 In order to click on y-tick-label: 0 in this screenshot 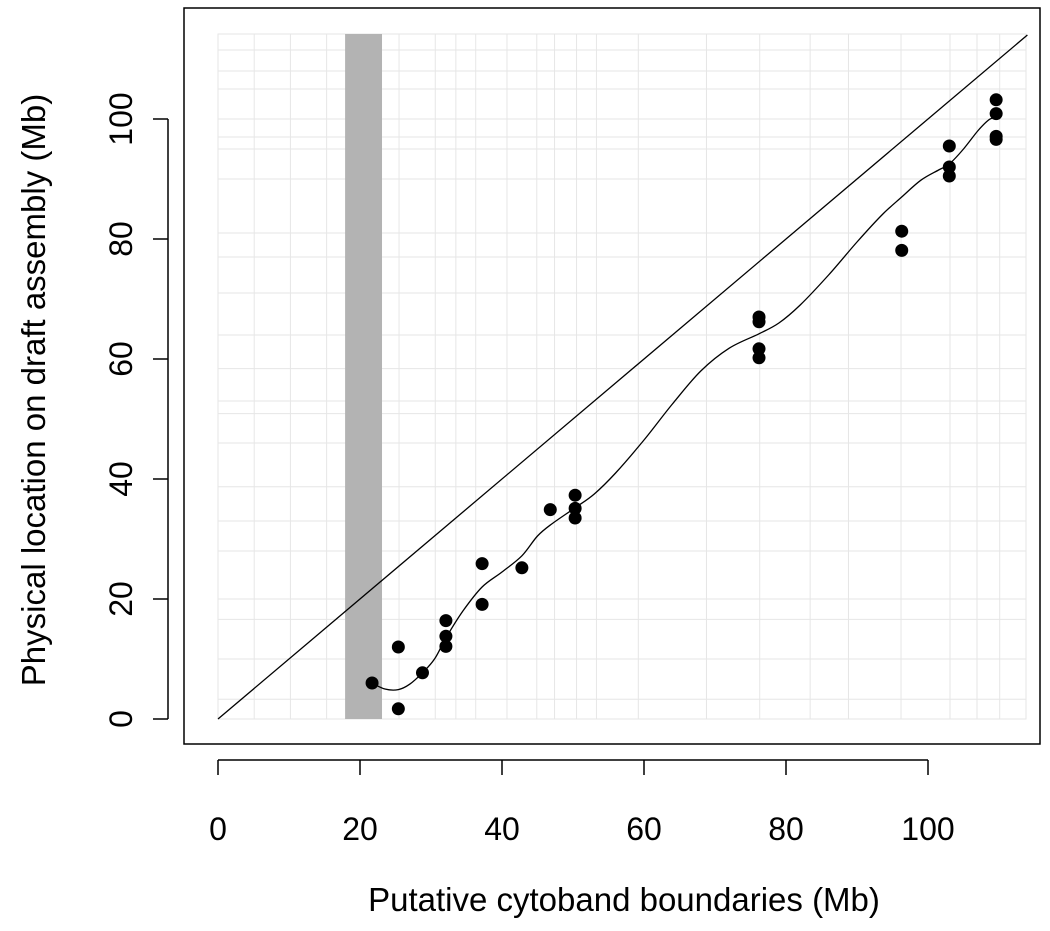, I will do `click(121, 719)`.